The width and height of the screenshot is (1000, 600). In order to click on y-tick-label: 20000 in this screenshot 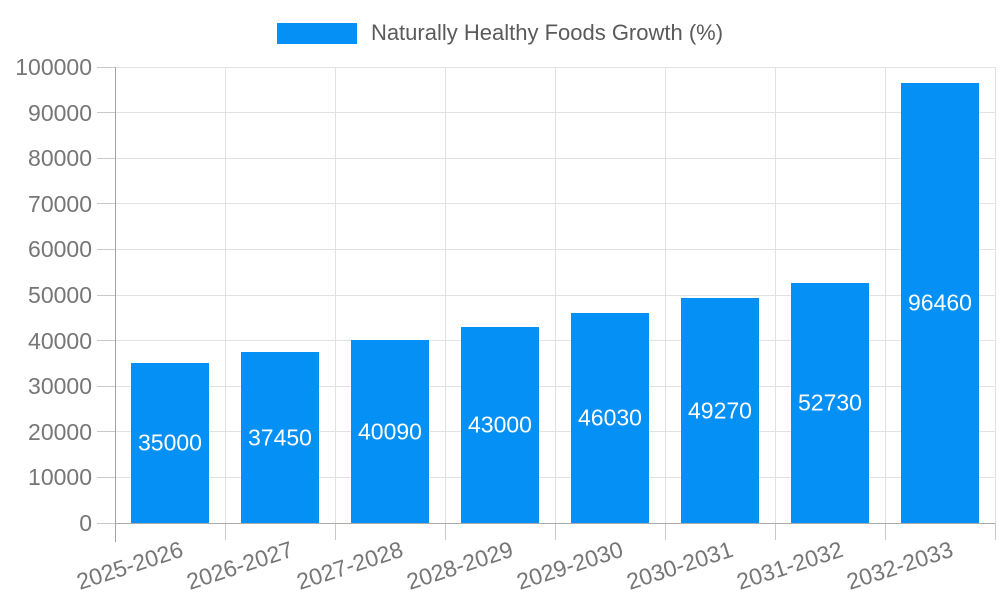, I will do `click(60, 431)`.